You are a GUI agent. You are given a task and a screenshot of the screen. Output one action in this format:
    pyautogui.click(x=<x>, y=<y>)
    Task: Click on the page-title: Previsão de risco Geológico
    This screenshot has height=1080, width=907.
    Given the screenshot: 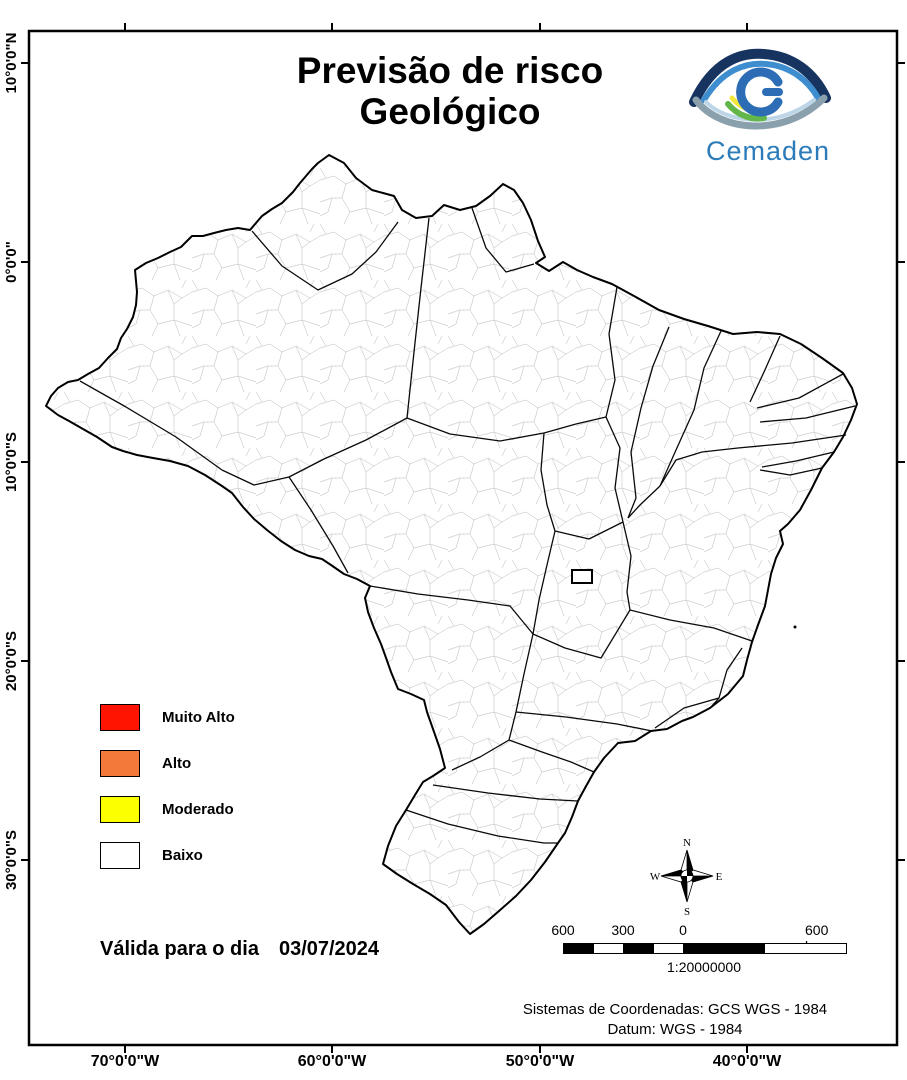 What is the action you would take?
    pyautogui.click(x=450, y=91)
    